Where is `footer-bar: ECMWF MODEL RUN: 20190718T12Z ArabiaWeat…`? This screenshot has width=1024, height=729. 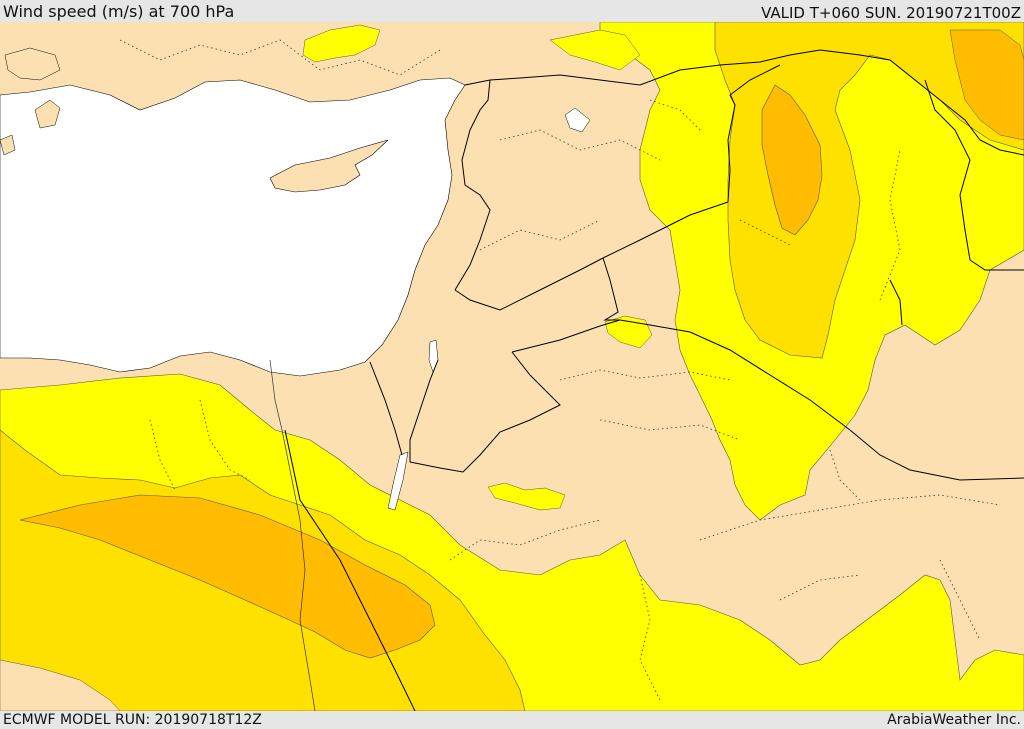 footer-bar: ECMWF MODEL RUN: 20190718T12Z ArabiaWeat… is located at coordinates (512, 720).